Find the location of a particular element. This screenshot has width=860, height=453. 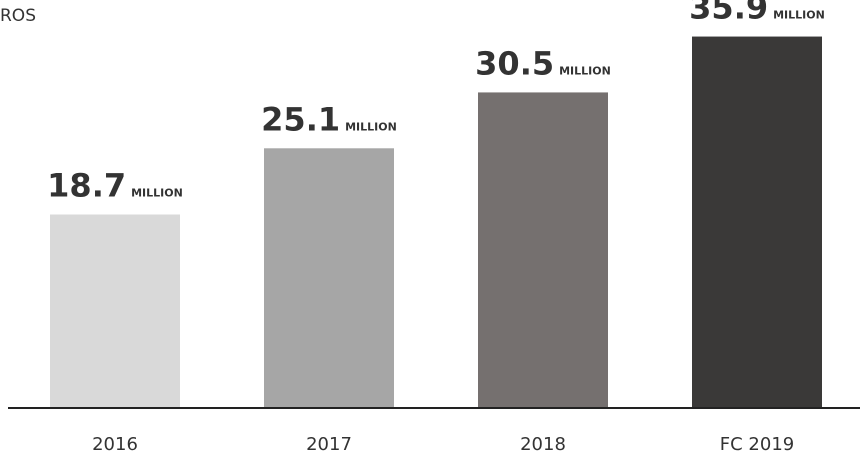

value-number: 35.9 is located at coordinates (728, 13).